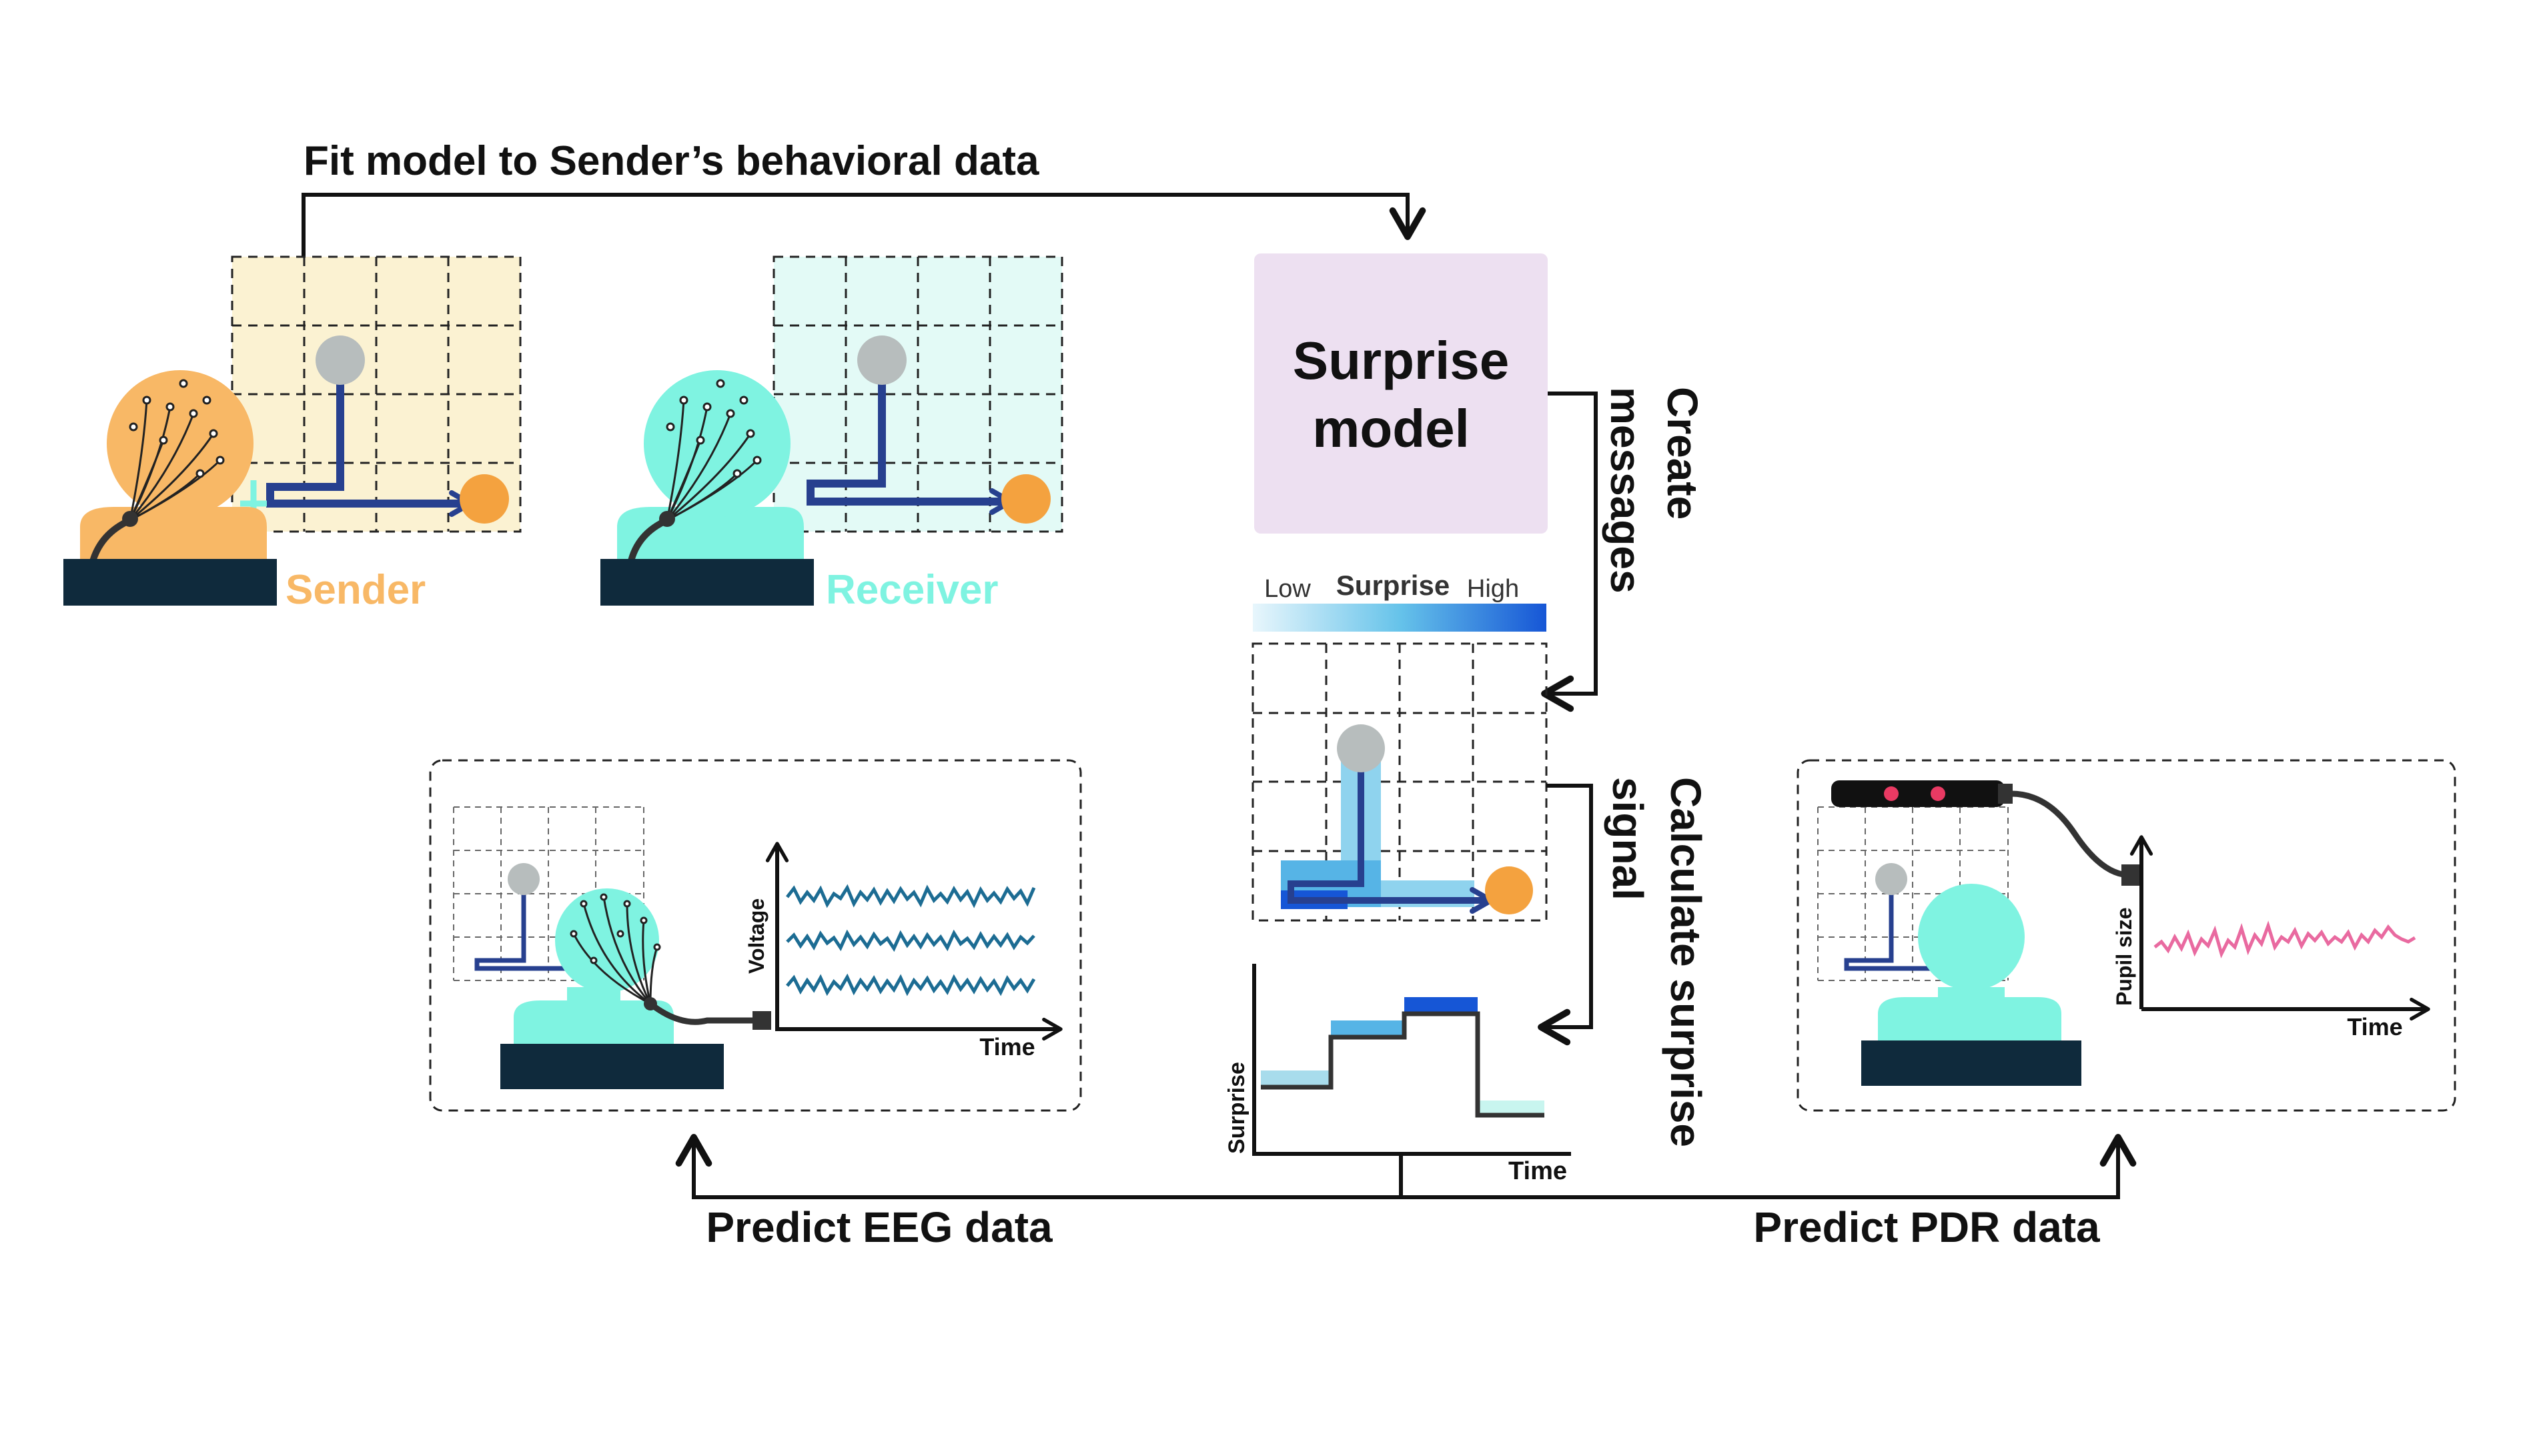 This screenshot has height=1456, width=2525. I want to click on pdr-panel, so click(2126, 936).